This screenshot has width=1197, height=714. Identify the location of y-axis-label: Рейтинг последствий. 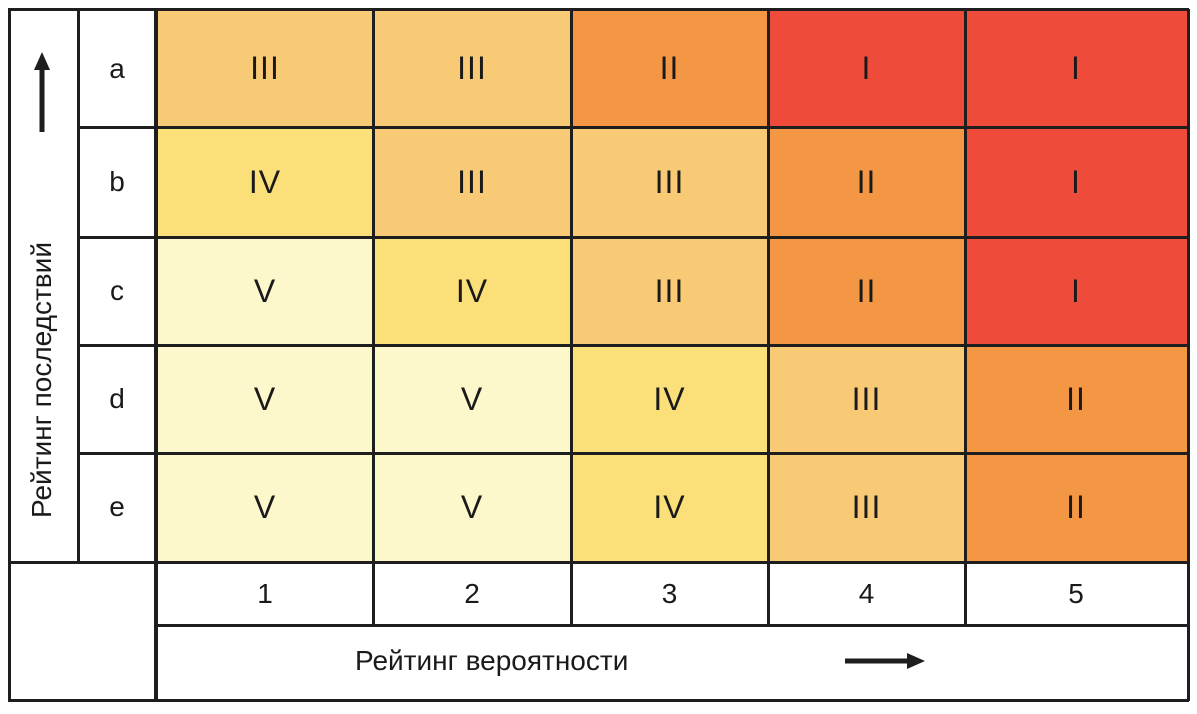
(41, 380).